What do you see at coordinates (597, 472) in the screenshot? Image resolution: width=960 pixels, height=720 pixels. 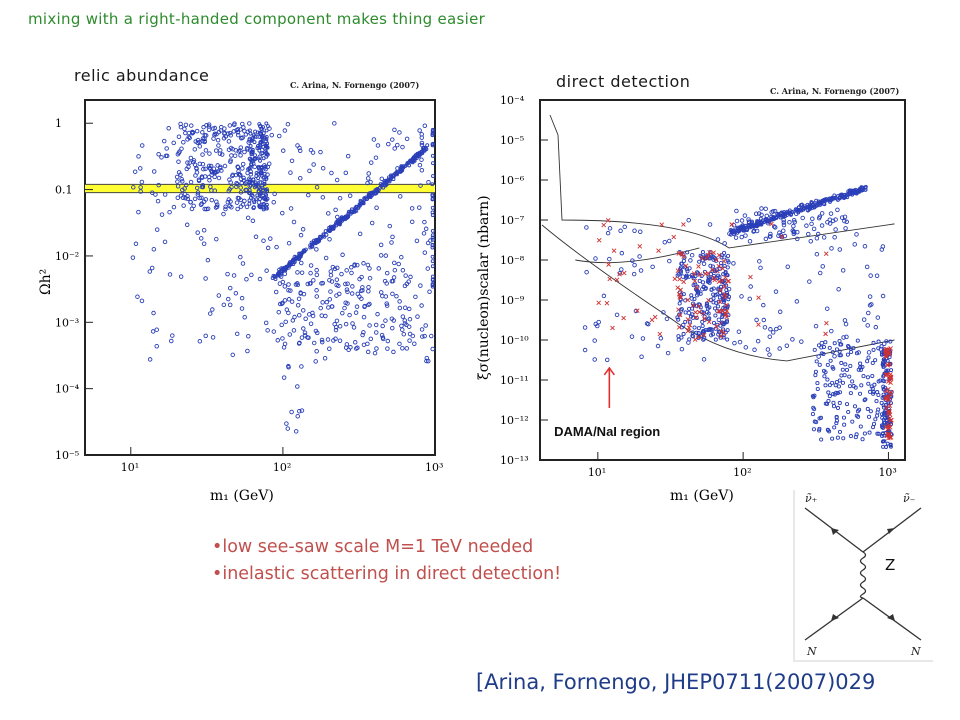 I see `x-tick-label: 10¹` at bounding box center [597, 472].